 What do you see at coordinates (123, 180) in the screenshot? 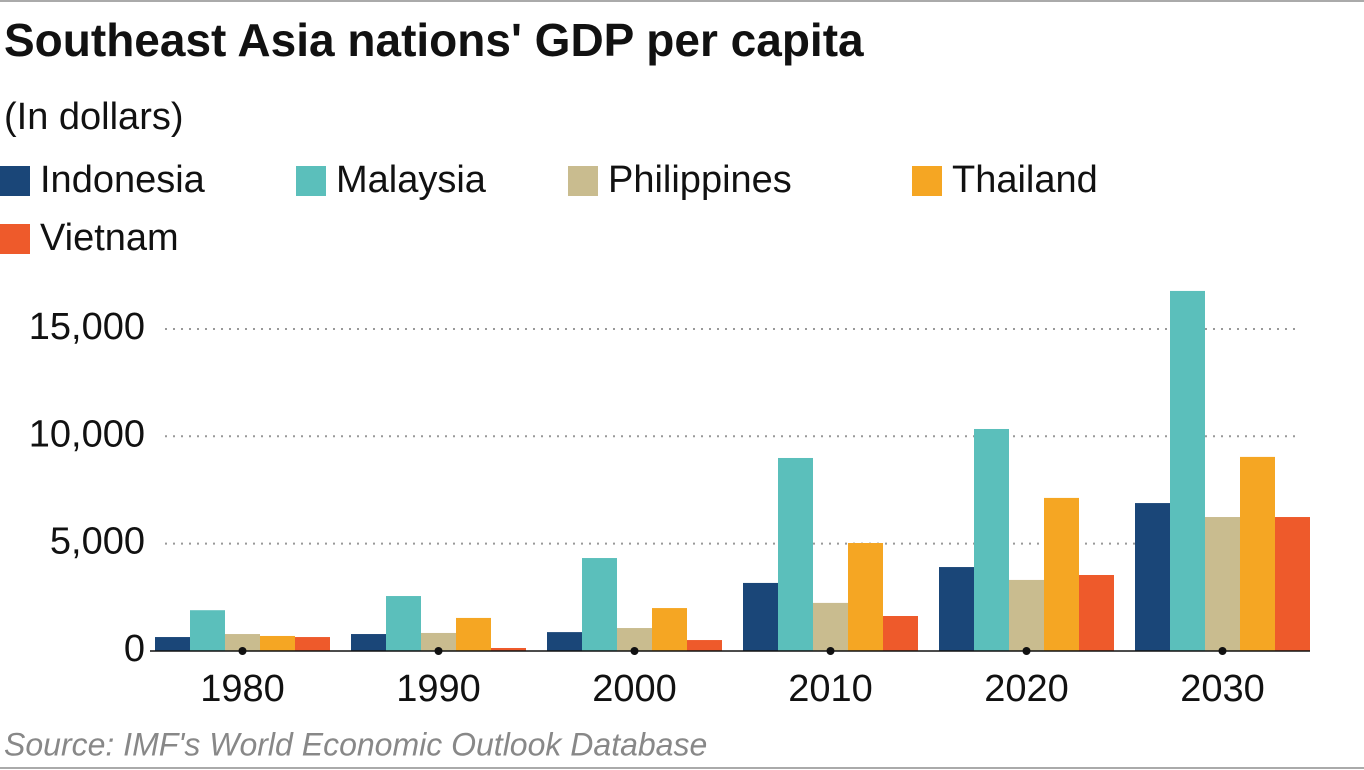
I see `legend-label: Indonesia` at bounding box center [123, 180].